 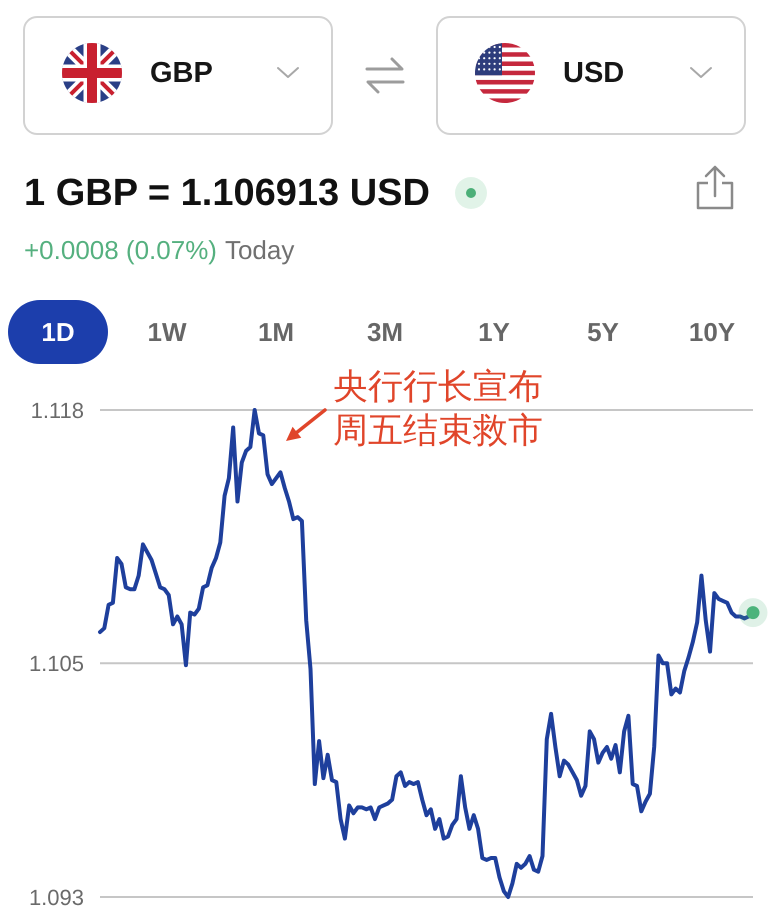 What do you see at coordinates (57, 410) in the screenshot?
I see `y-tick-label: 1.118` at bounding box center [57, 410].